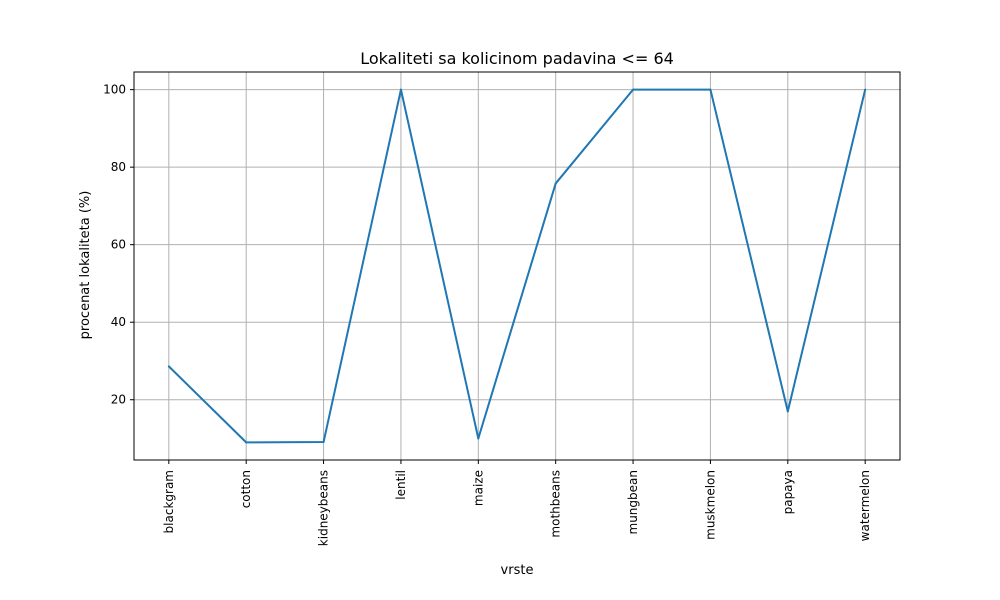 This screenshot has height=600, width=1000. What do you see at coordinates (118, 167) in the screenshot?
I see `y-tick-label: 80` at bounding box center [118, 167].